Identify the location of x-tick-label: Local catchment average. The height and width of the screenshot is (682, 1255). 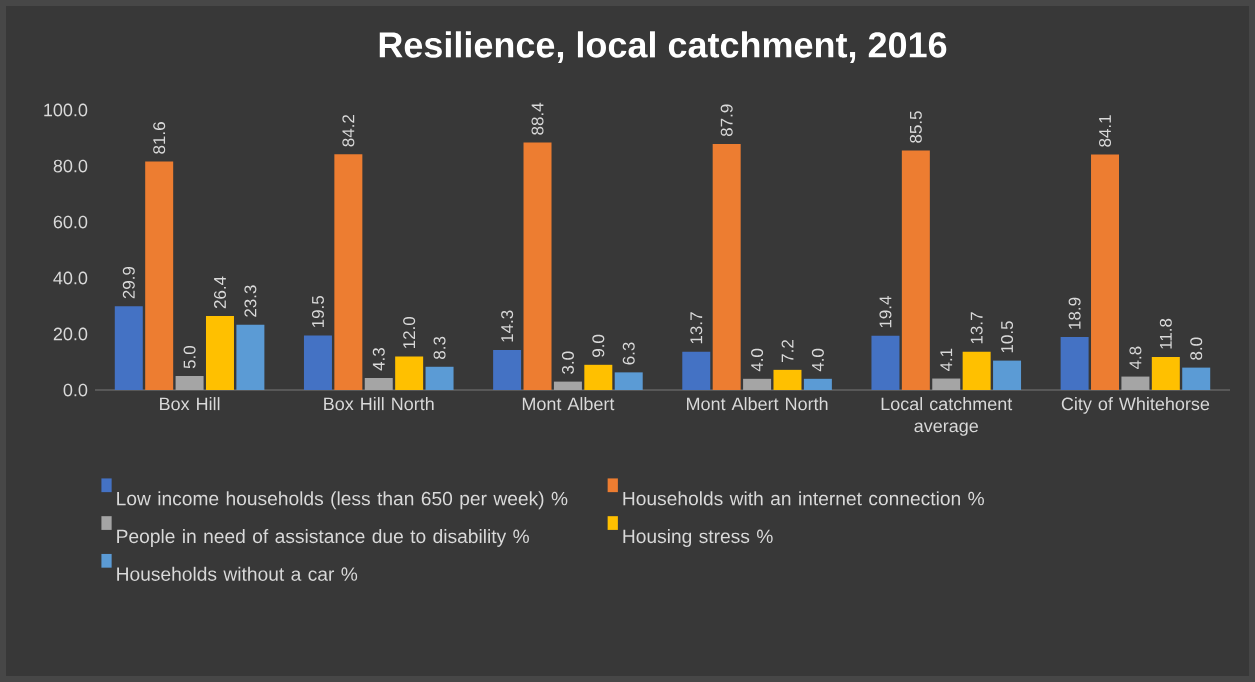
(947, 416).